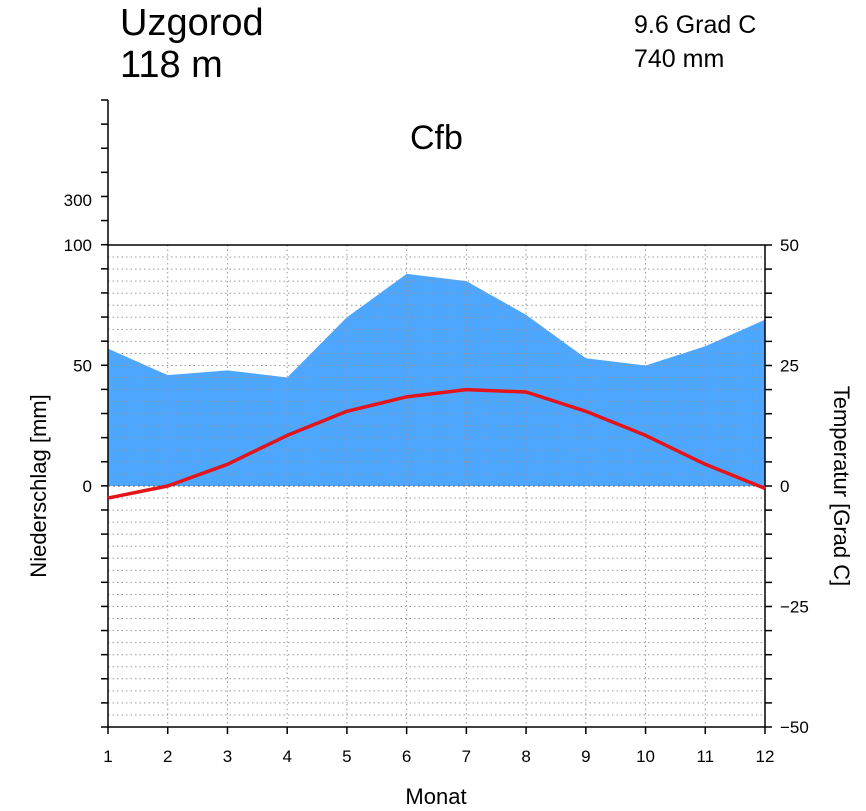  I want to click on y-right-tick-label: −50, so click(794, 727).